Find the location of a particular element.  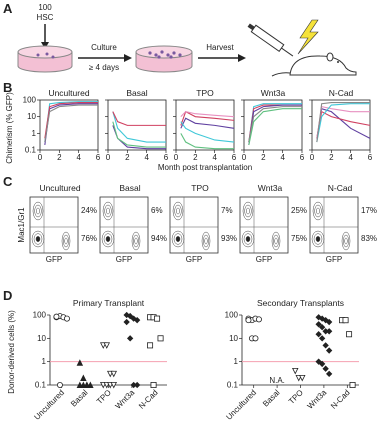

label: Harvest is located at coordinates (220, 47).